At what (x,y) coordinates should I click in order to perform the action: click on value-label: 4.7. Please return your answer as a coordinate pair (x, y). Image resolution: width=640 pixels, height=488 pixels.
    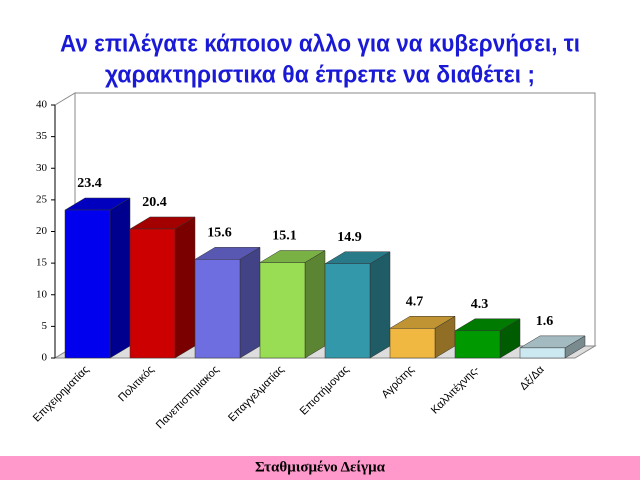
    Looking at the image, I should click on (415, 301).